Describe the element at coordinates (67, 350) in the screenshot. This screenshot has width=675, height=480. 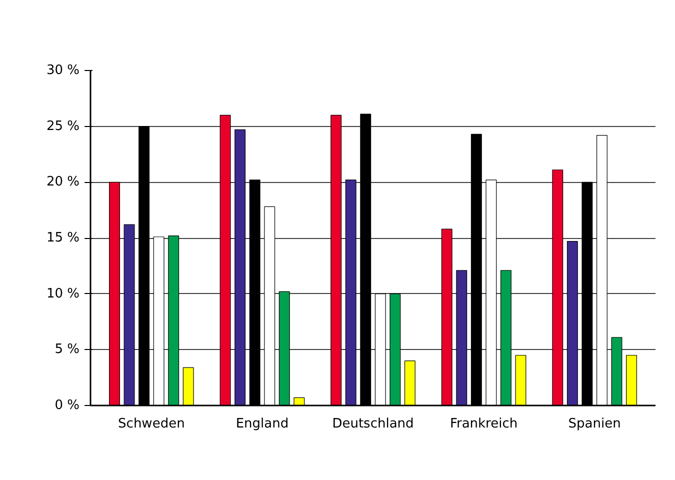
I see `y-tick-label: 5 %` at that location.